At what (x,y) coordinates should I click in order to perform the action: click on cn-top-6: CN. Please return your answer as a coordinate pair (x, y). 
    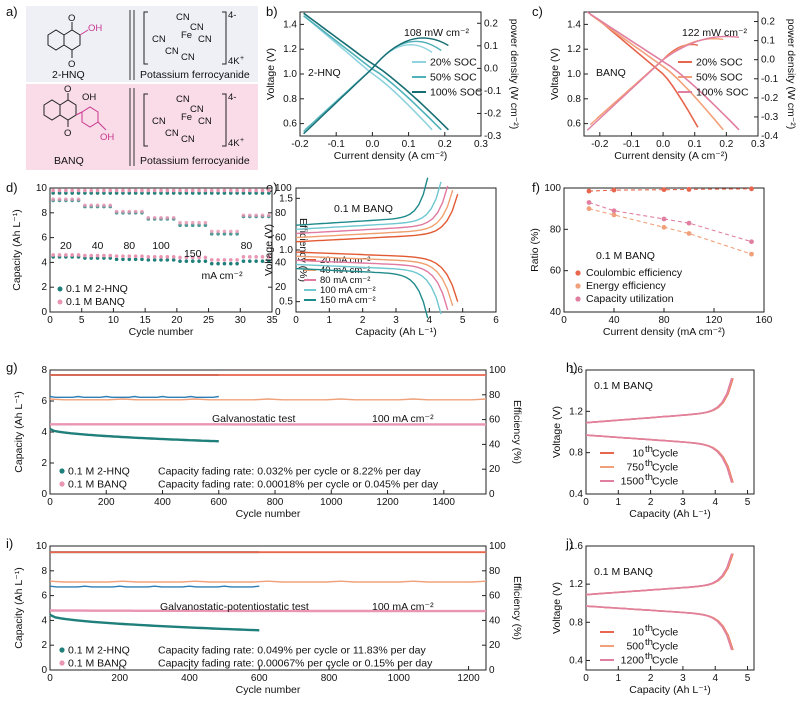
    Looking at the image, I should click on (188, 57).